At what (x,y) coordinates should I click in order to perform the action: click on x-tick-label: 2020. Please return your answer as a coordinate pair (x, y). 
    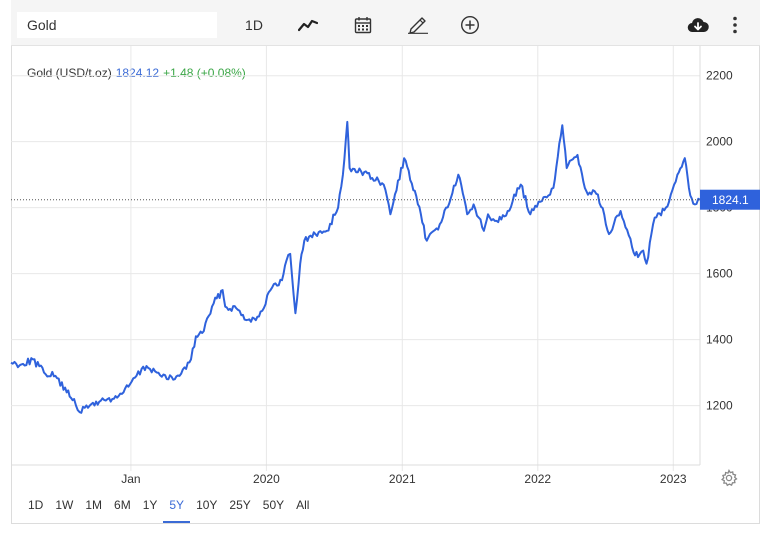
    Looking at the image, I should click on (266, 479).